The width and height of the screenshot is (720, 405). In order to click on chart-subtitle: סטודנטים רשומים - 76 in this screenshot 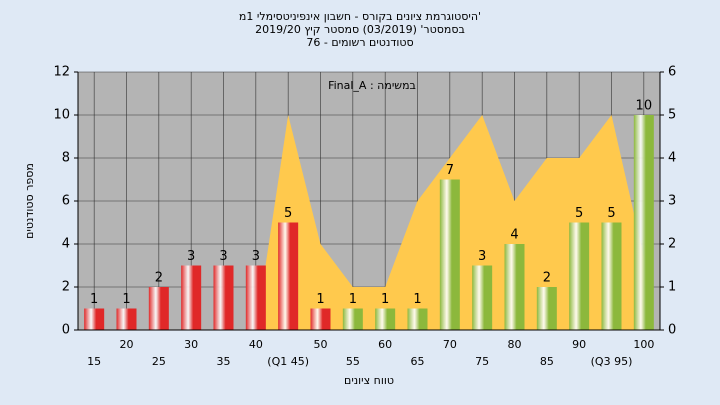, I will do `click(359, 42)`.